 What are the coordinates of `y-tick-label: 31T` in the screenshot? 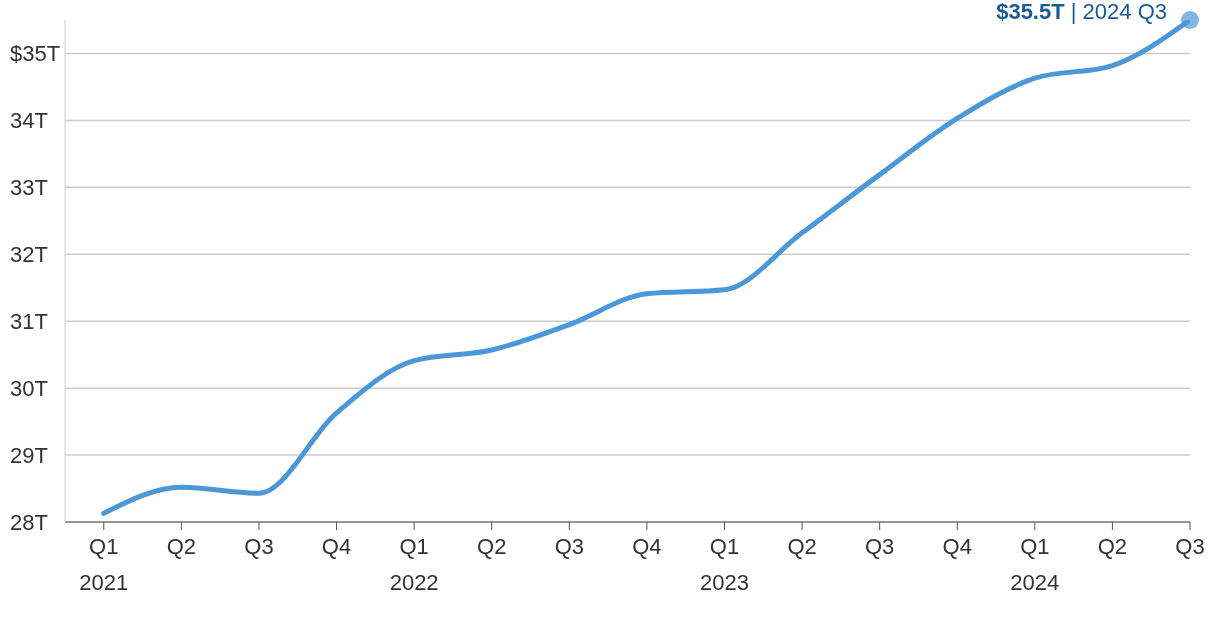 It's located at (29, 322).